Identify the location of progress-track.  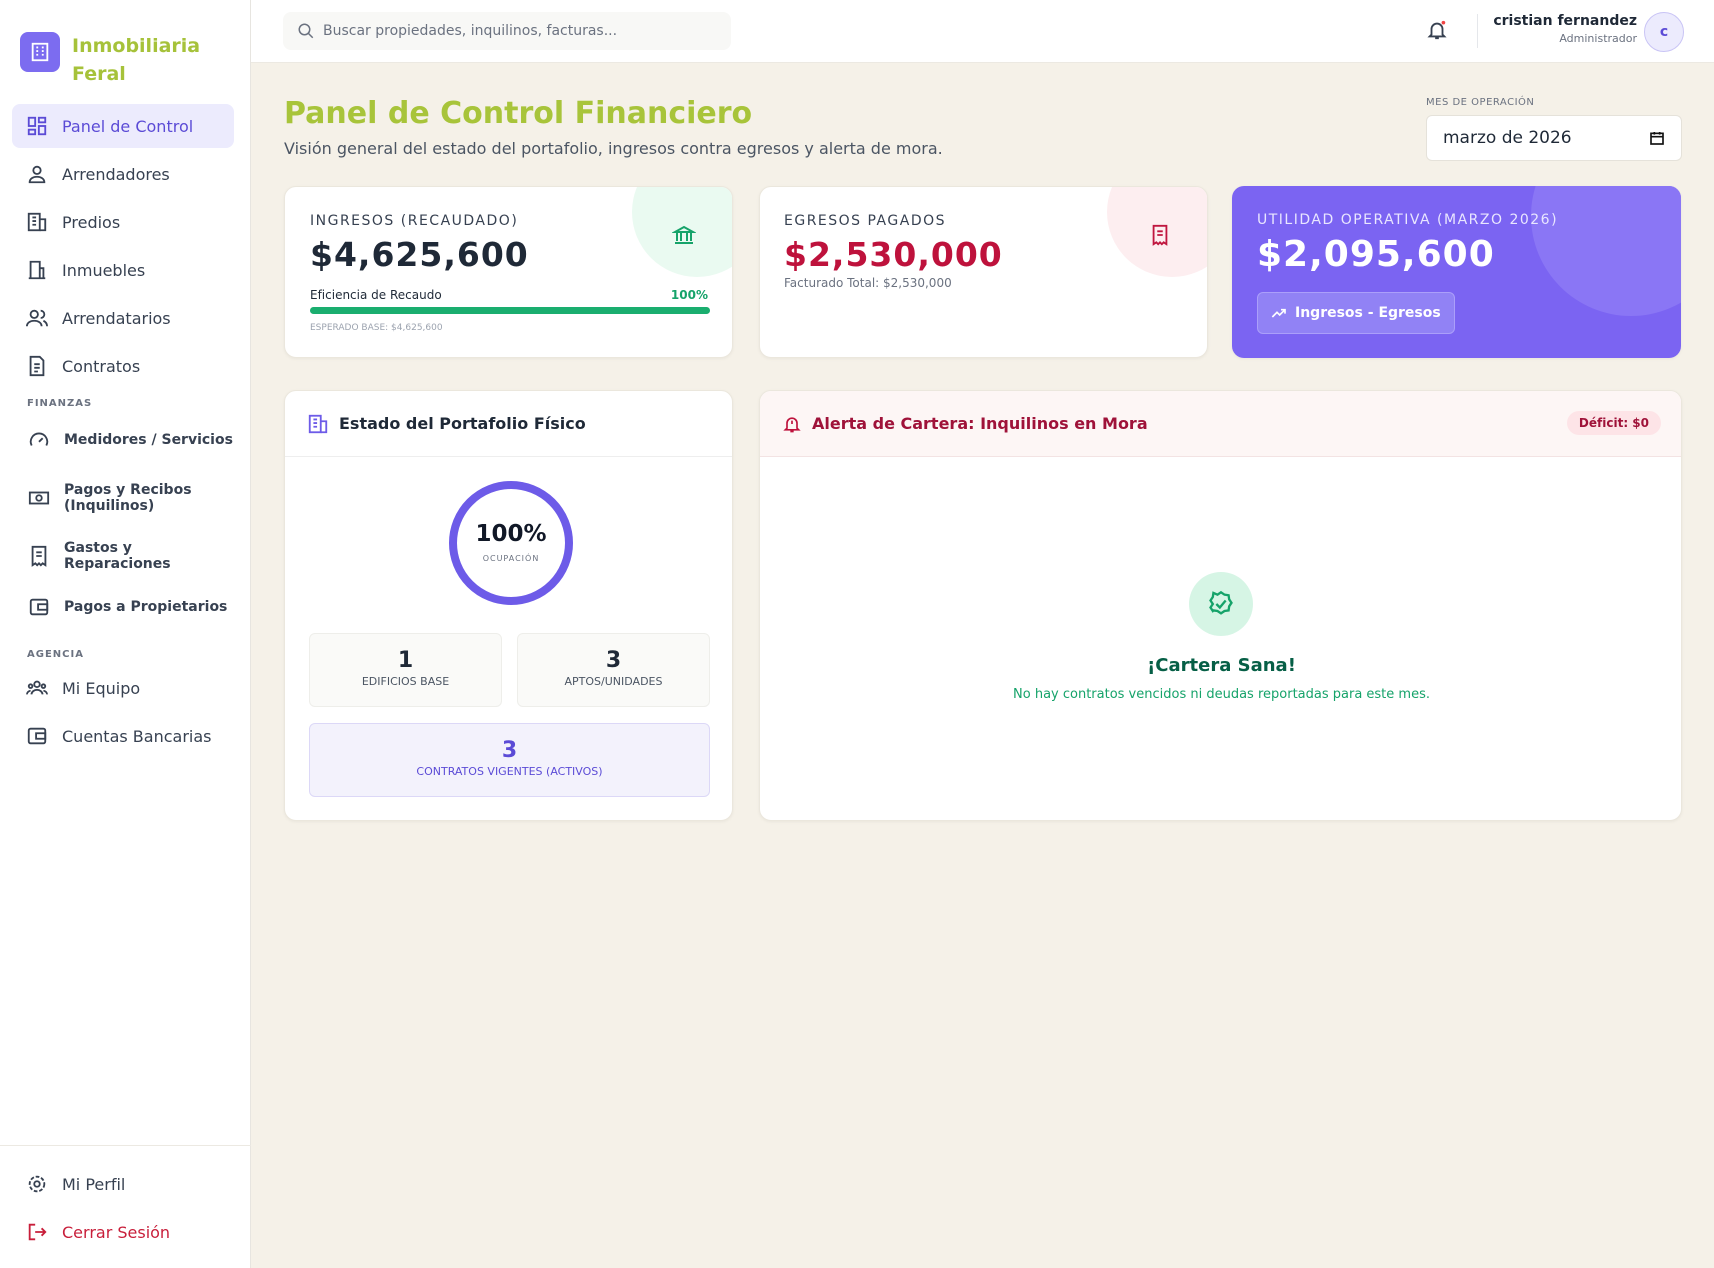
(510, 310).